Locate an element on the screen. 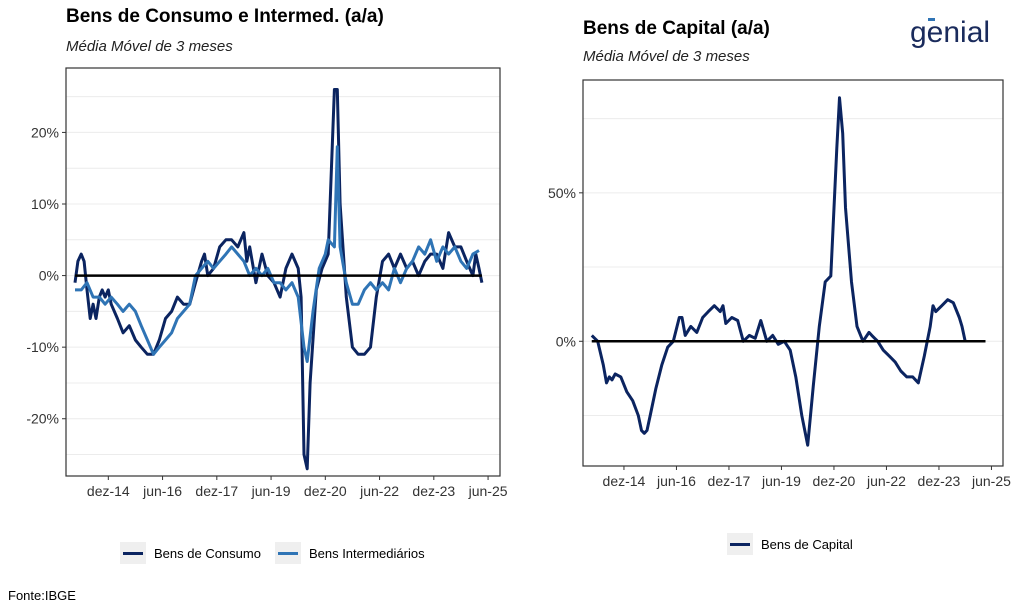 Image resolution: width=1024 pixels, height=614 pixels. x-tick-label-left: jun-25 is located at coordinates (488, 491).